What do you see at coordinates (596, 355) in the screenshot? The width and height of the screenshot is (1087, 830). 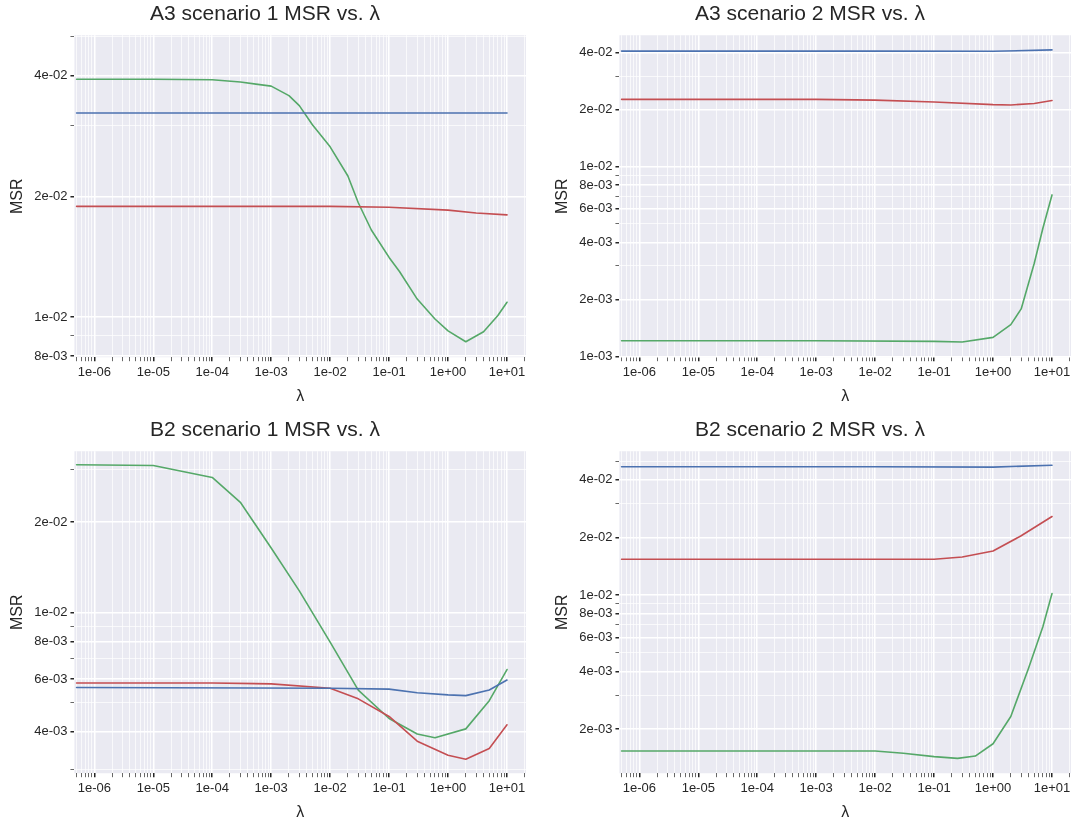 I see `y-tick-label: 1e-03` at bounding box center [596, 355].